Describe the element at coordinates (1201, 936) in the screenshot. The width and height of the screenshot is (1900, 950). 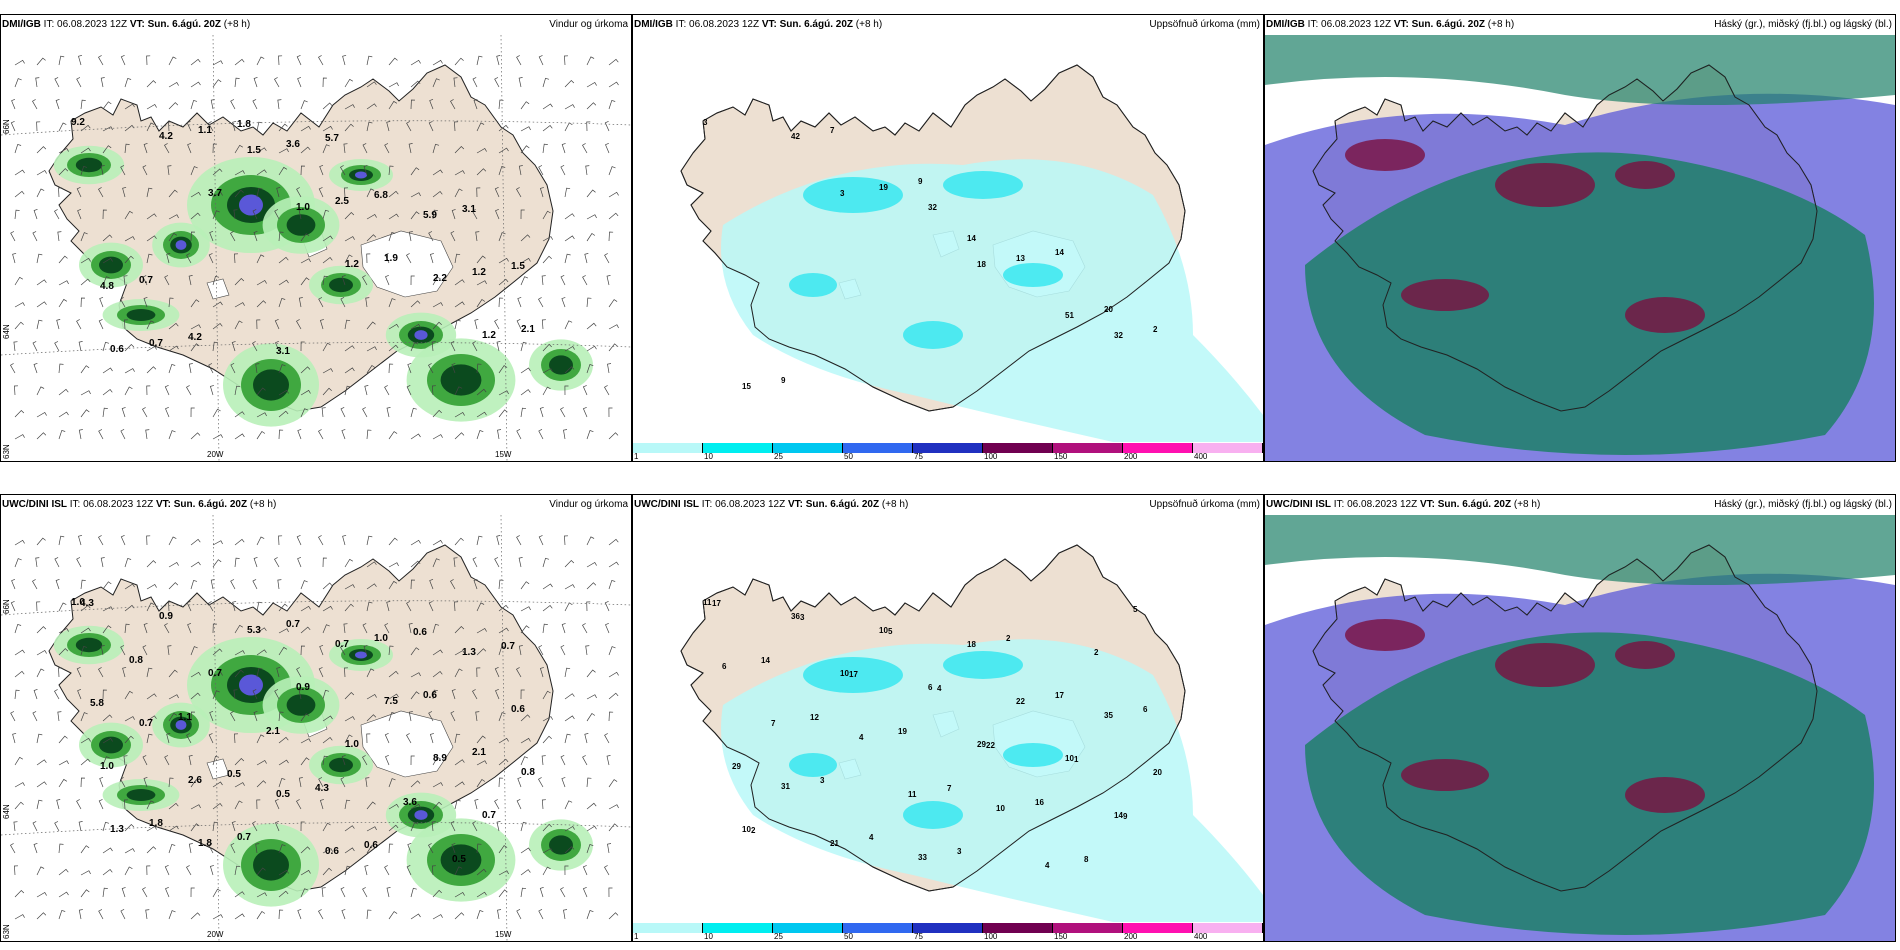
I see `colorbar-tick-label: 400` at that location.